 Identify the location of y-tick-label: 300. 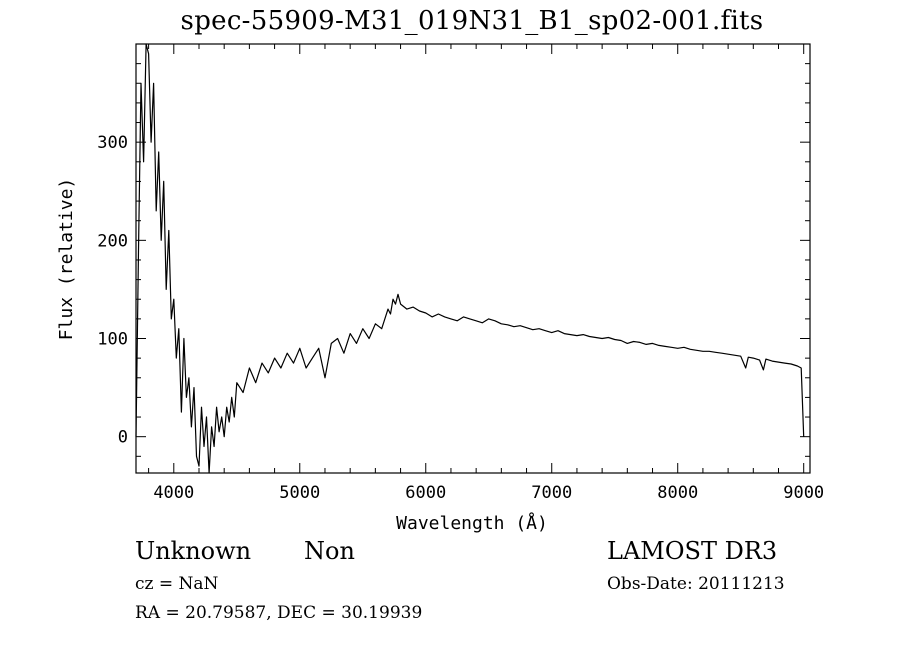
(112, 143).